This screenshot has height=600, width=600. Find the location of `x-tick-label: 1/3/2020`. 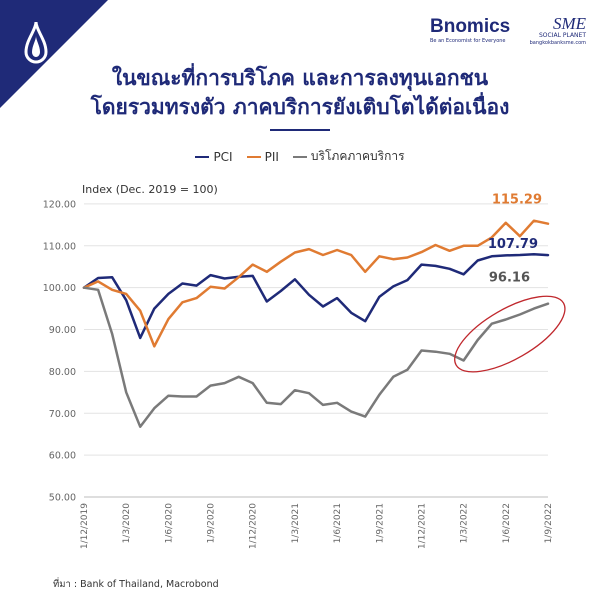

x-tick-label: 1/3/2020 is located at coordinates (127, 523).